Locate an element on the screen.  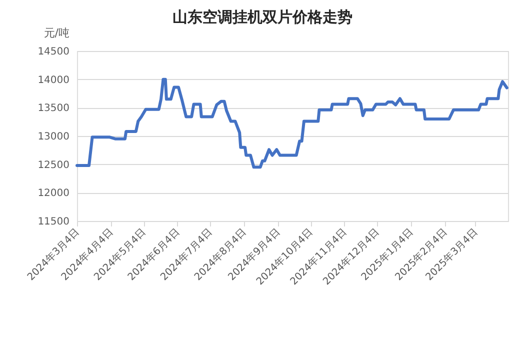
y-axis-title: 元/吨 is located at coordinates (57, 33).